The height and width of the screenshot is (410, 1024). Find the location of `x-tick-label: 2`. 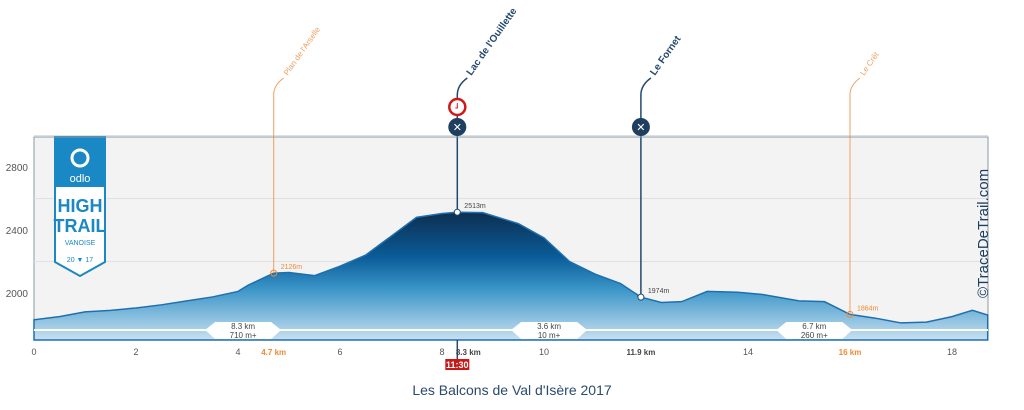

x-tick-label: 2 is located at coordinates (135, 352).